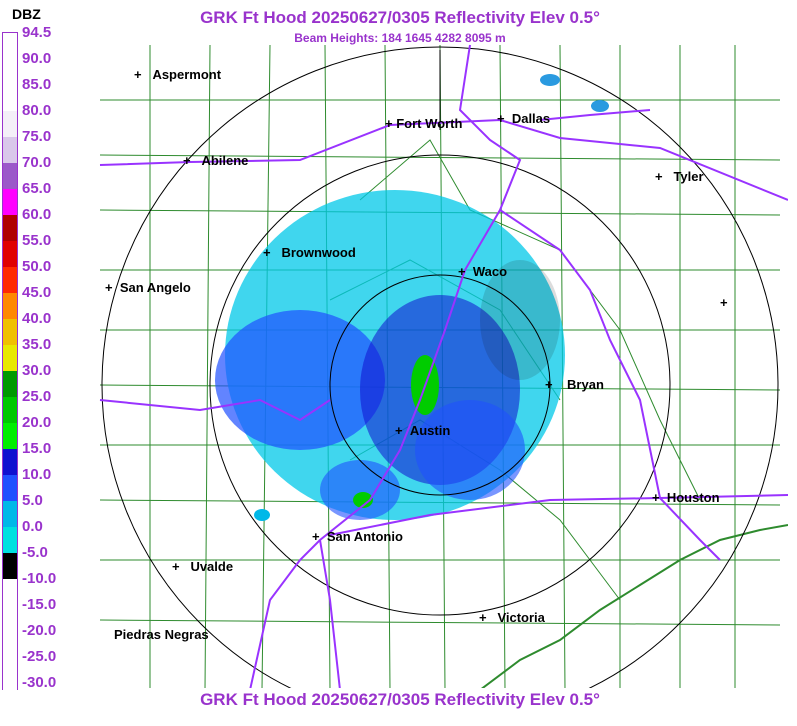 This screenshot has height=726, width=797. I want to click on legend-label: -25.0, so click(39, 656).